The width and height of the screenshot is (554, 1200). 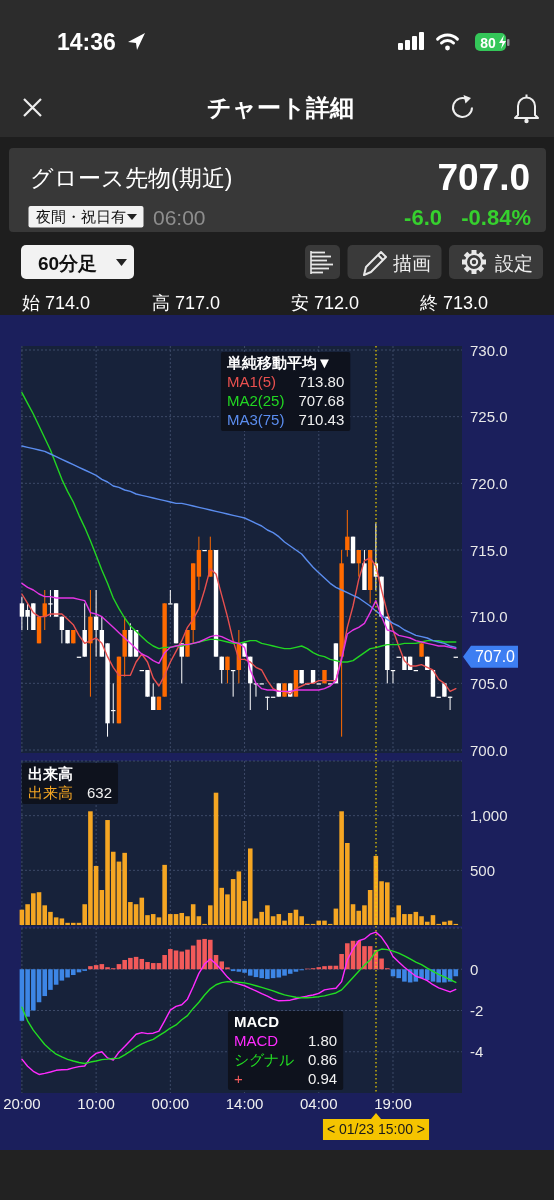 I want to click on legend-title: MACD, so click(x=257, y=1021).